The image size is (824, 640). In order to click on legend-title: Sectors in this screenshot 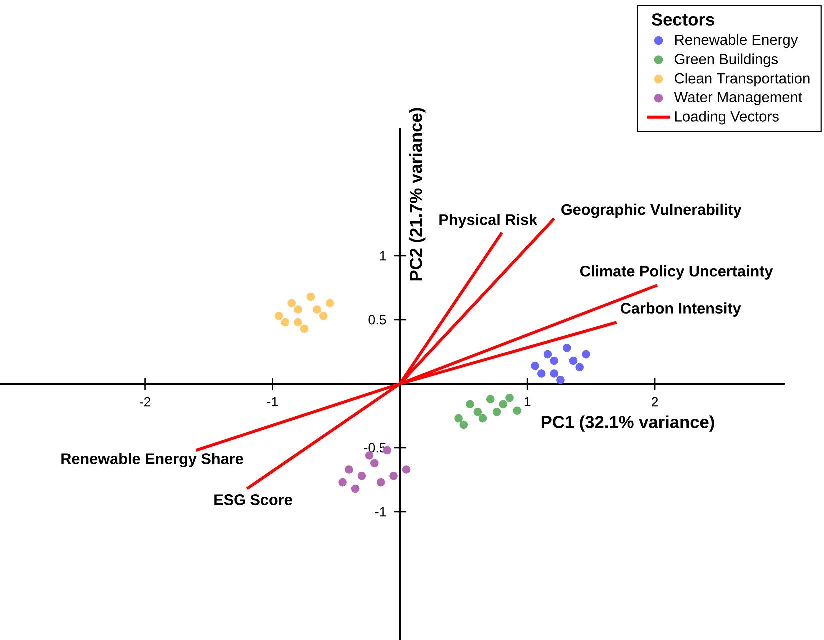, I will do `click(683, 20)`.